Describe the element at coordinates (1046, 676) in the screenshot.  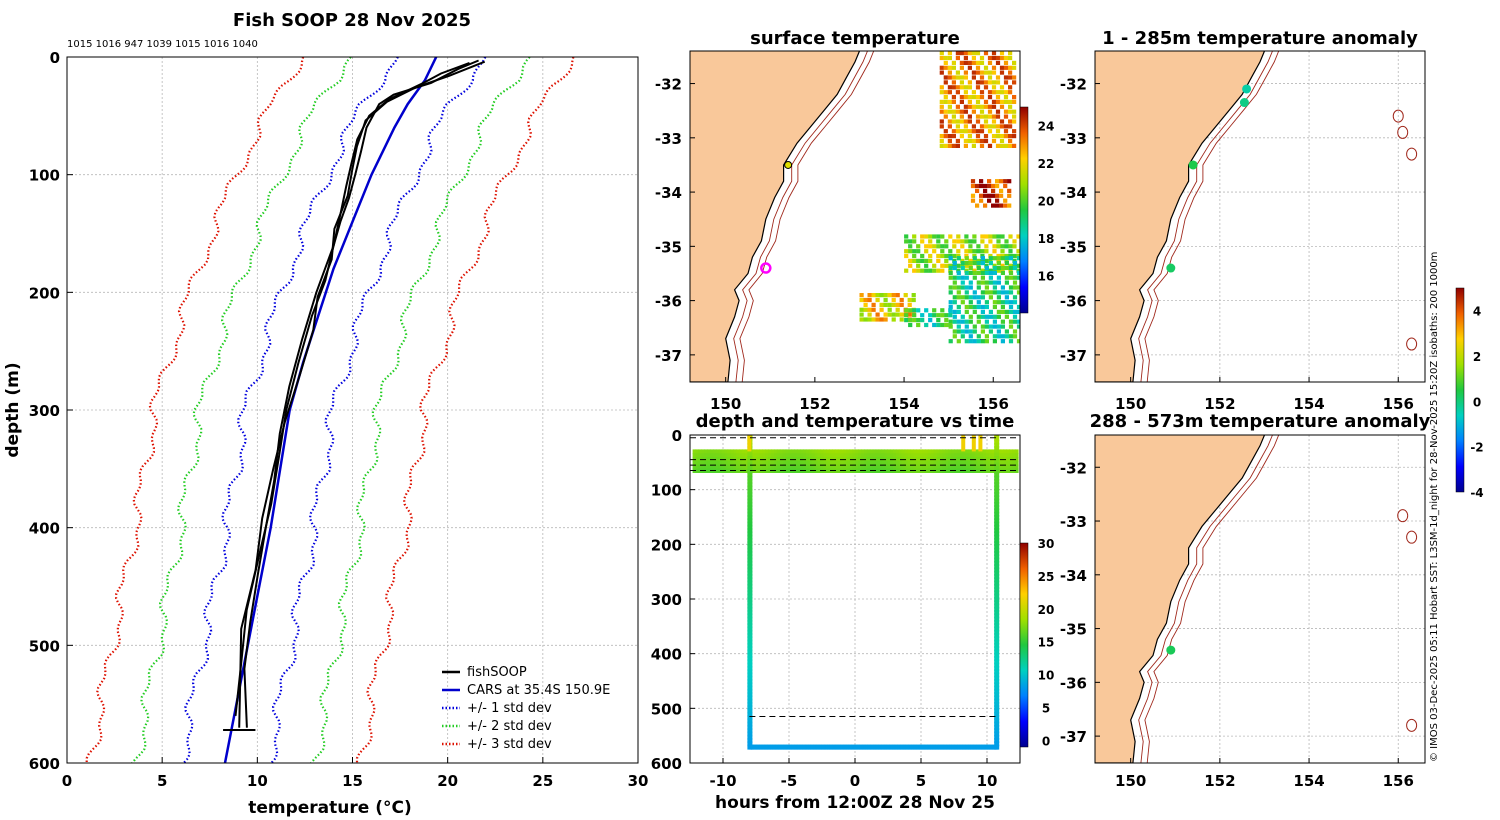
I see `colorbar-tick-label: 10` at that location.